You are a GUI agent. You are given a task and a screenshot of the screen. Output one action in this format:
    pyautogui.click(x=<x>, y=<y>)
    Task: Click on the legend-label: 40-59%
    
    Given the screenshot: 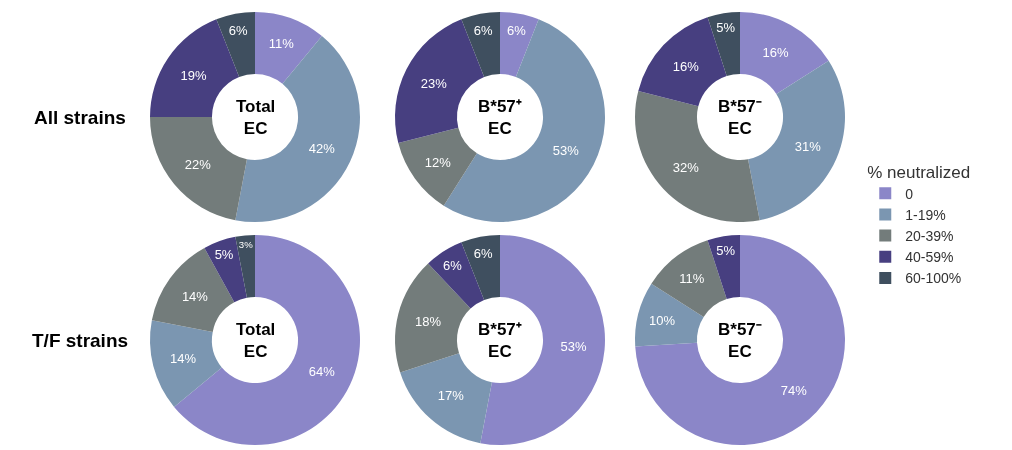 What is the action you would take?
    pyautogui.click(x=929, y=257)
    